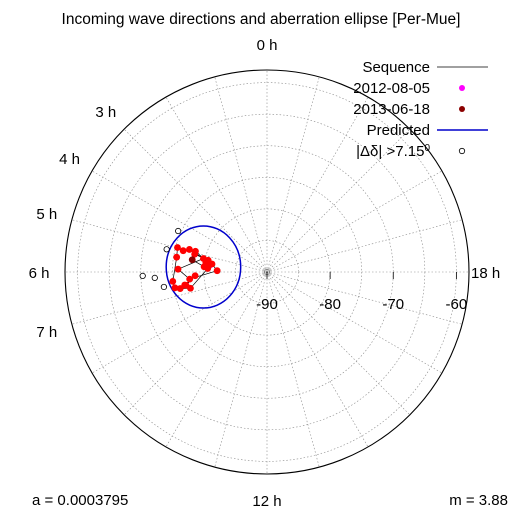 This screenshot has width=522, height=513. Describe the element at coordinates (69, 159) in the screenshot. I see `hour-label: 4 h` at that location.